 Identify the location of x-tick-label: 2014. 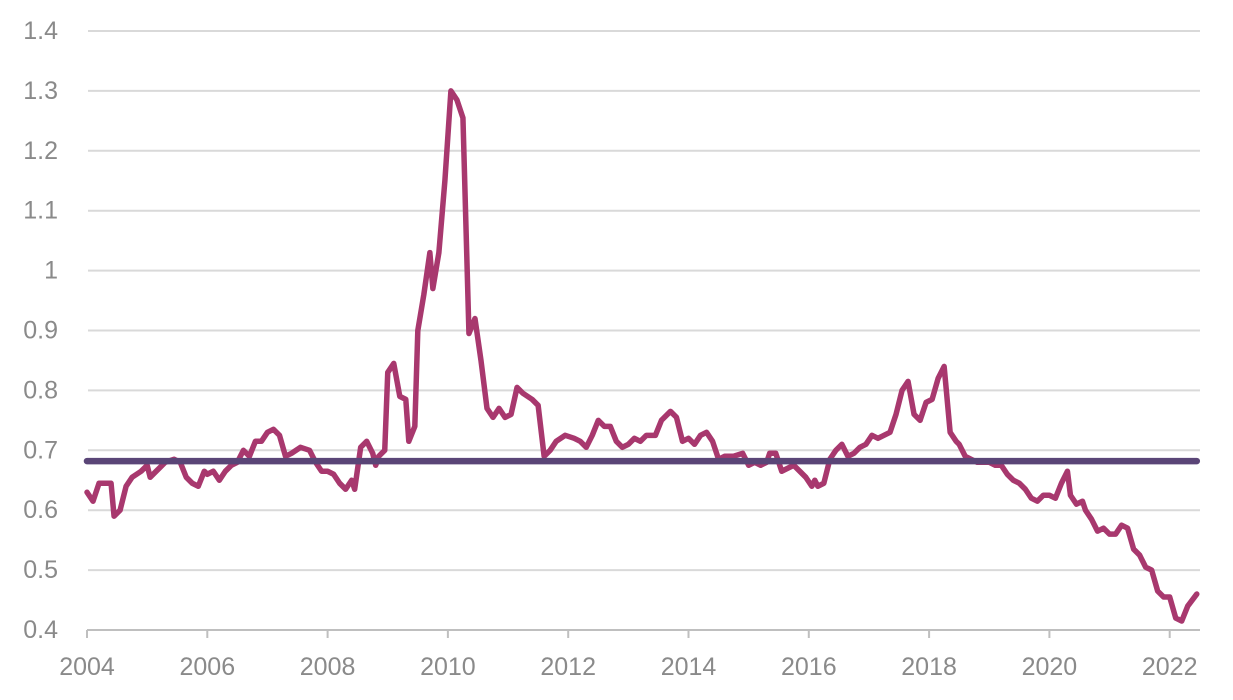
(689, 667).